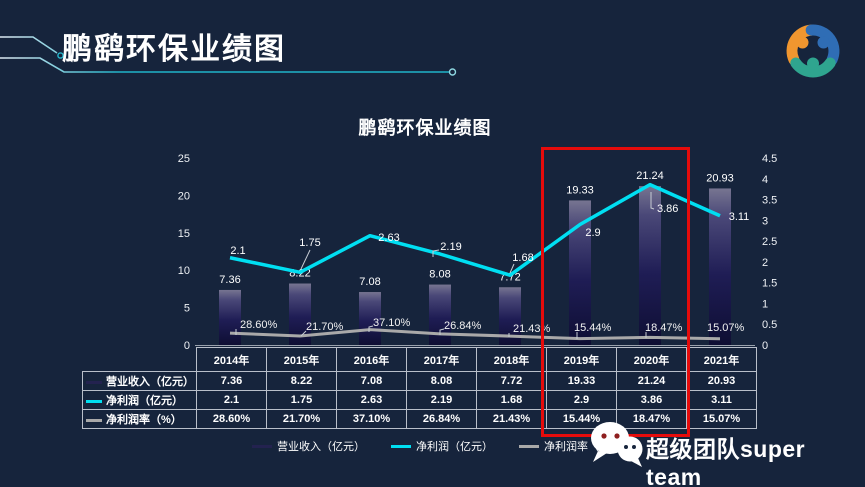  I want to click on margin-label: 18.47%, so click(664, 328).